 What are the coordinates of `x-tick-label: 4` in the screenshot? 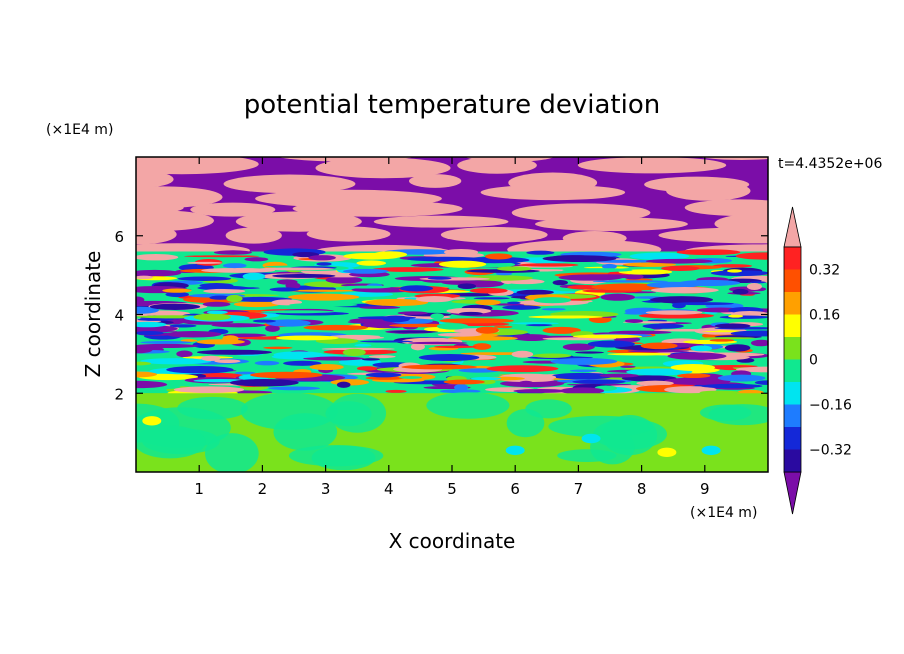 It's located at (389, 489).